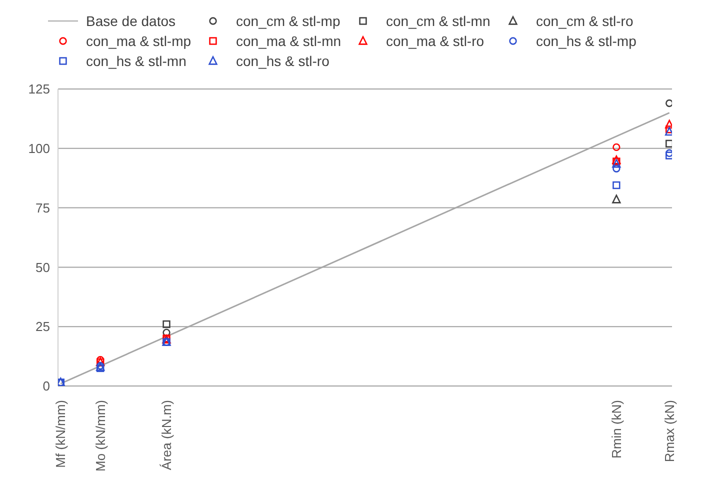  Describe the element at coordinates (131, 21) in the screenshot. I see `legend-label: Base de datos` at that location.